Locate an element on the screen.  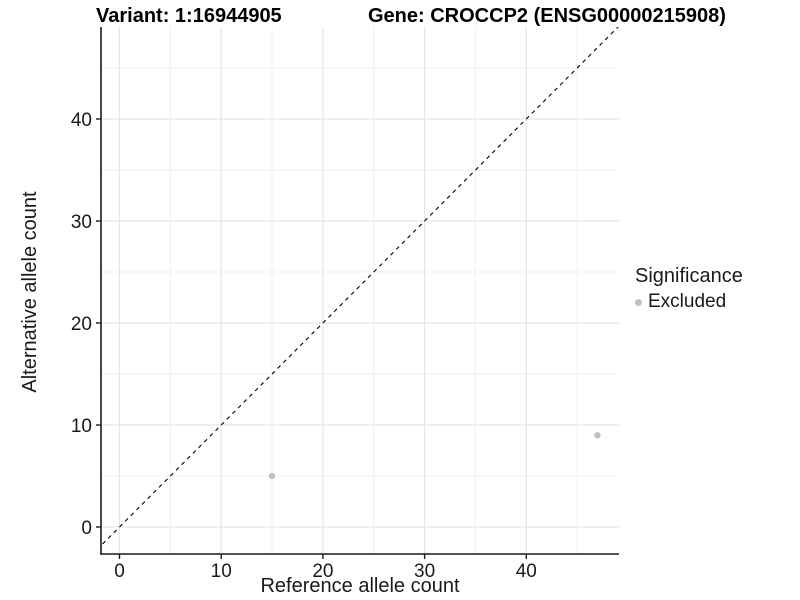
legend-title: Significance is located at coordinates (689, 276).